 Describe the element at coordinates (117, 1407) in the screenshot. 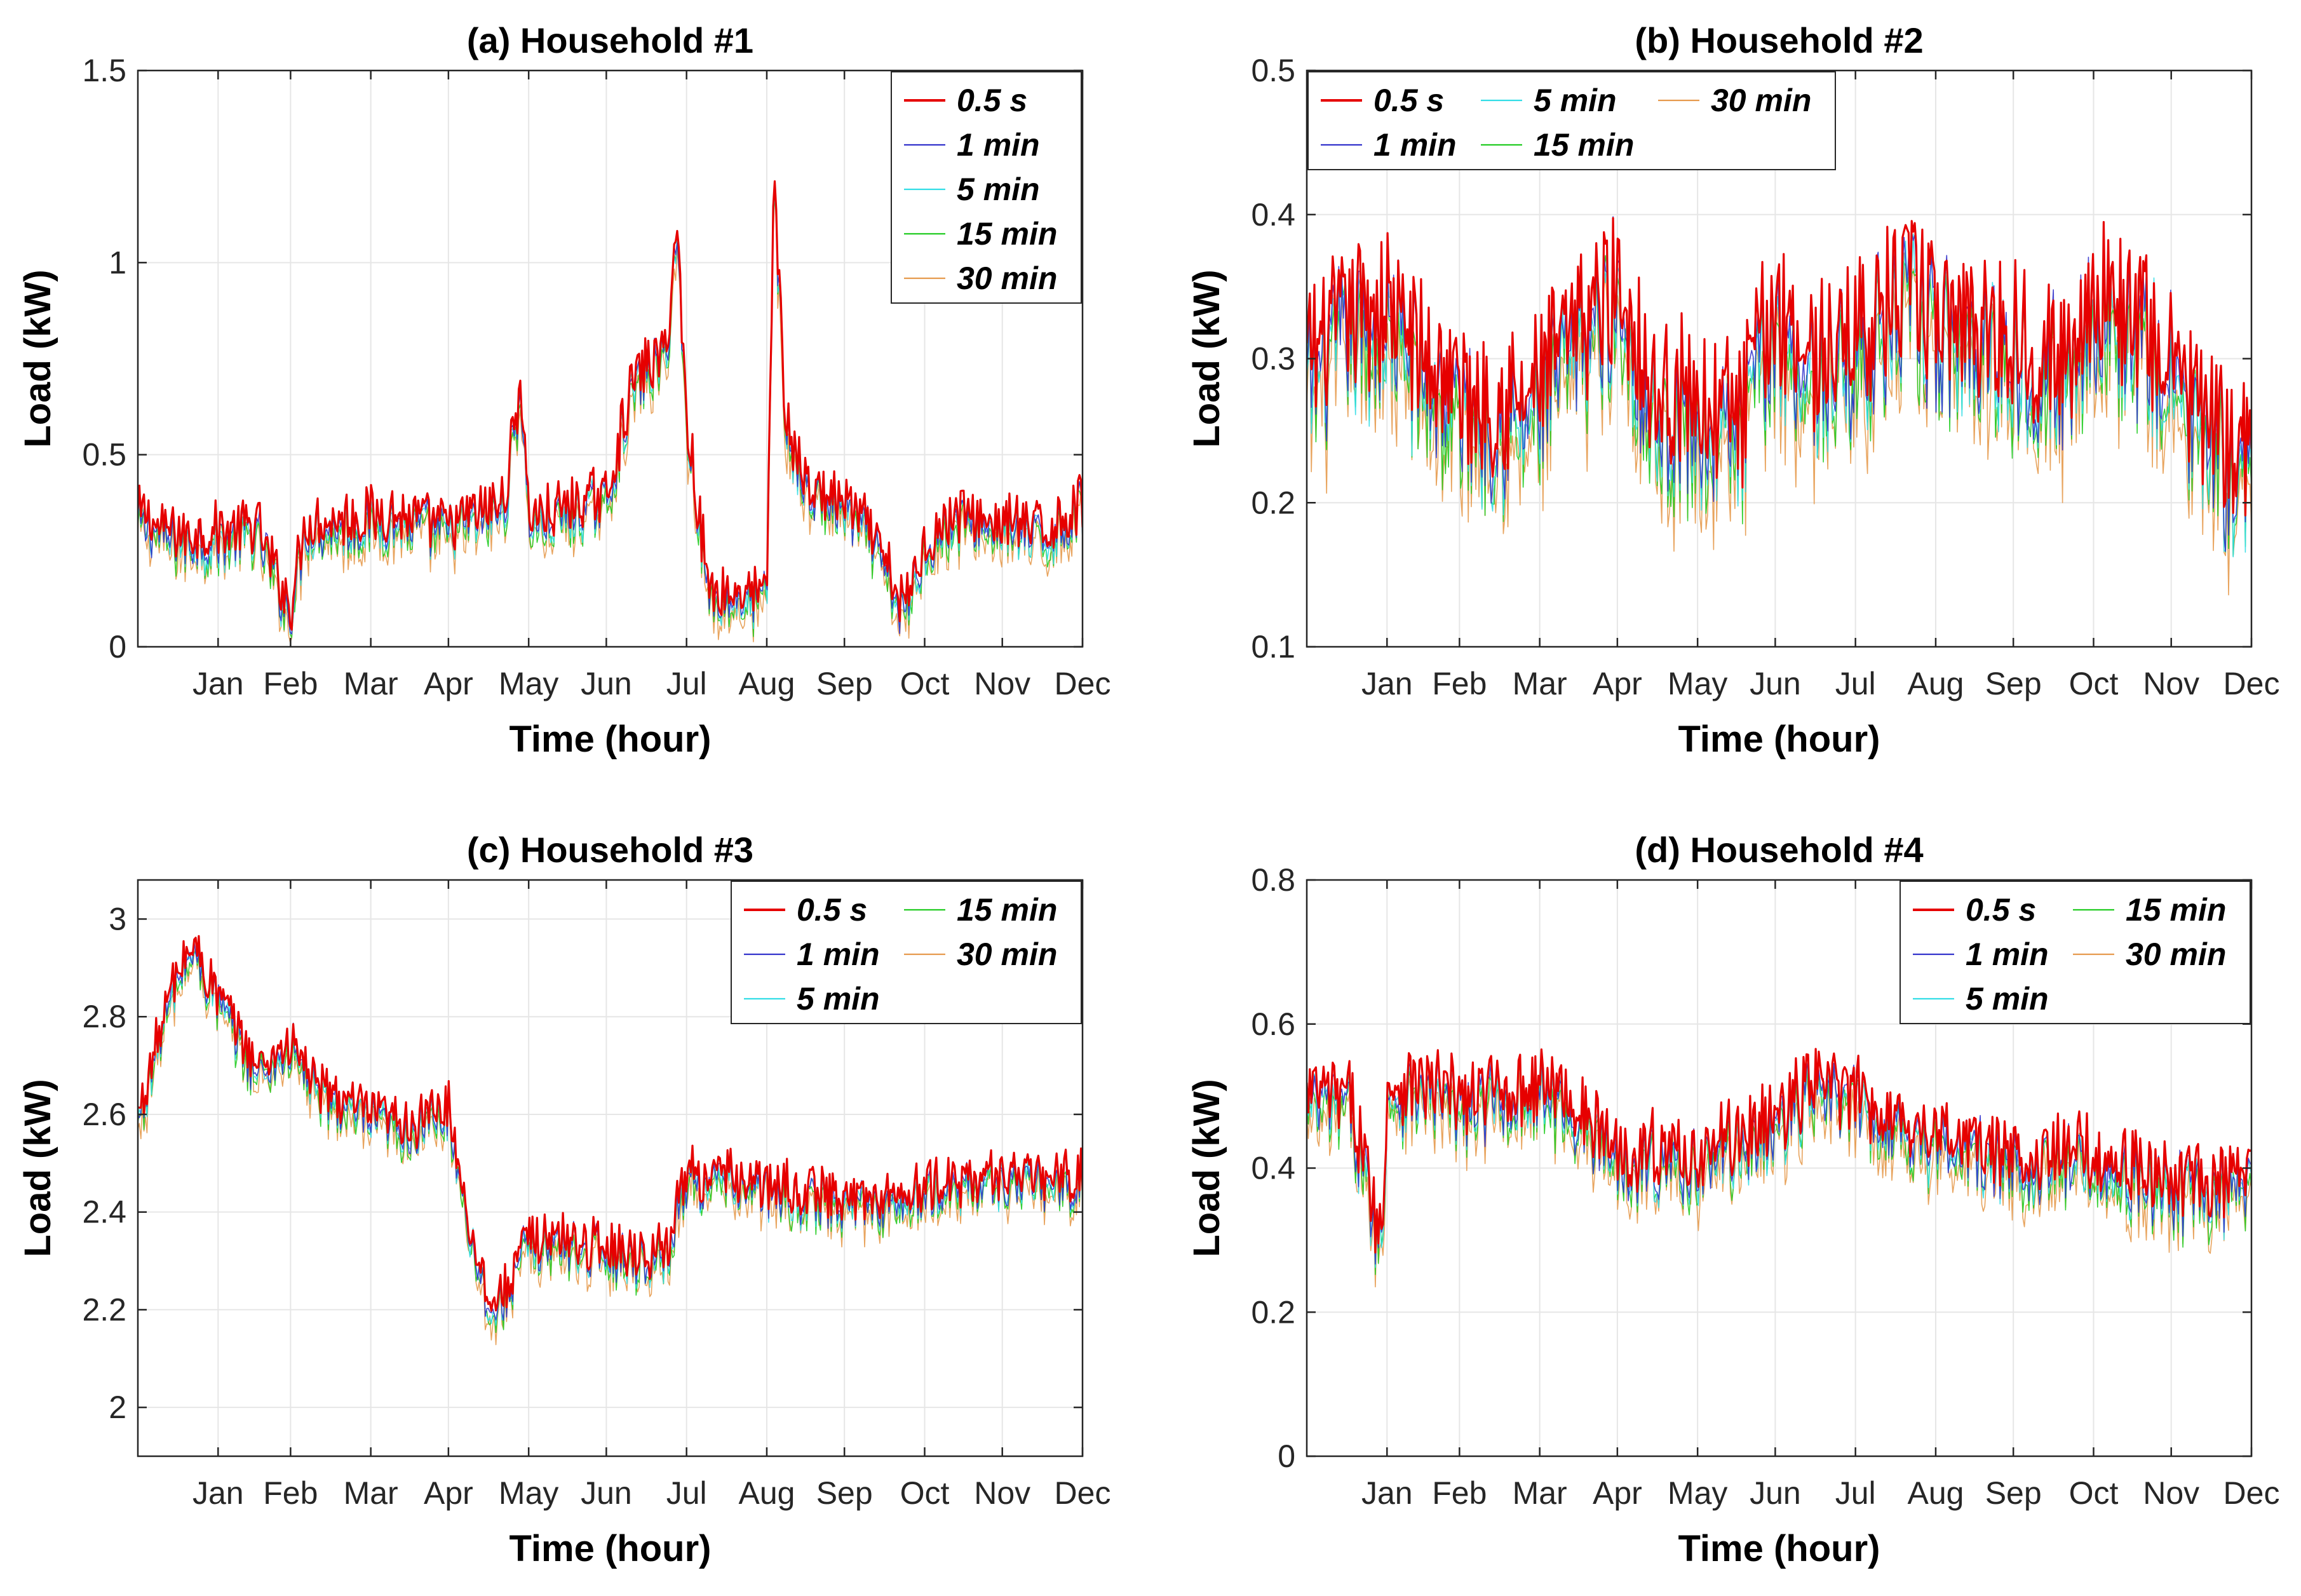

I see `y-tick-label: 2` at that location.